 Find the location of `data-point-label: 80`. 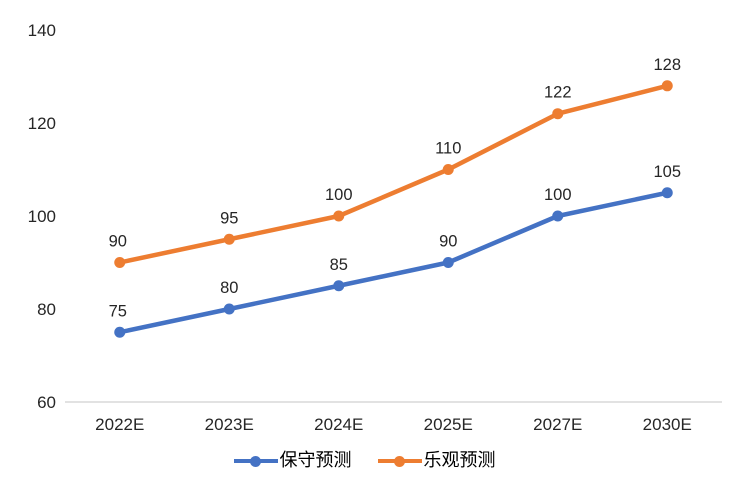

data-point-label: 80 is located at coordinates (229, 288).